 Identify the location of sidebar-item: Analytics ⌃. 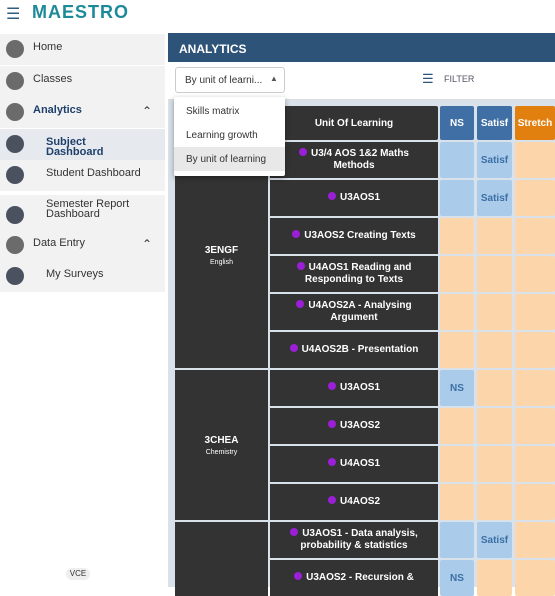
(82, 112).